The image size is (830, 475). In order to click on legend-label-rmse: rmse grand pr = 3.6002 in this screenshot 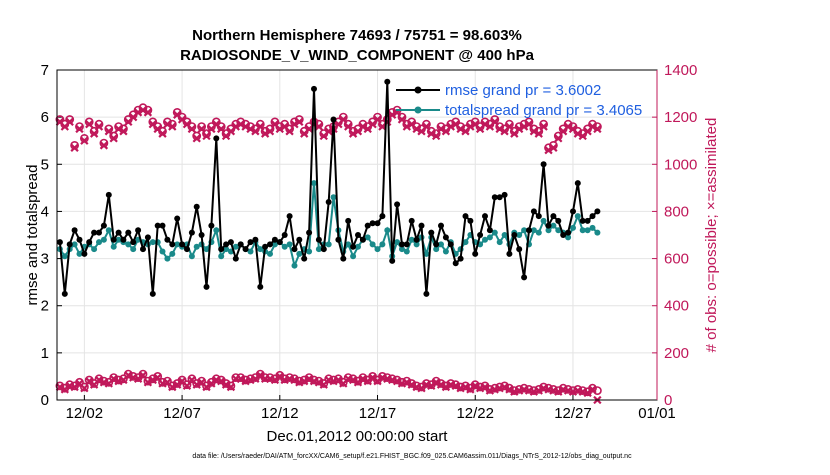, I will do `click(523, 90)`.